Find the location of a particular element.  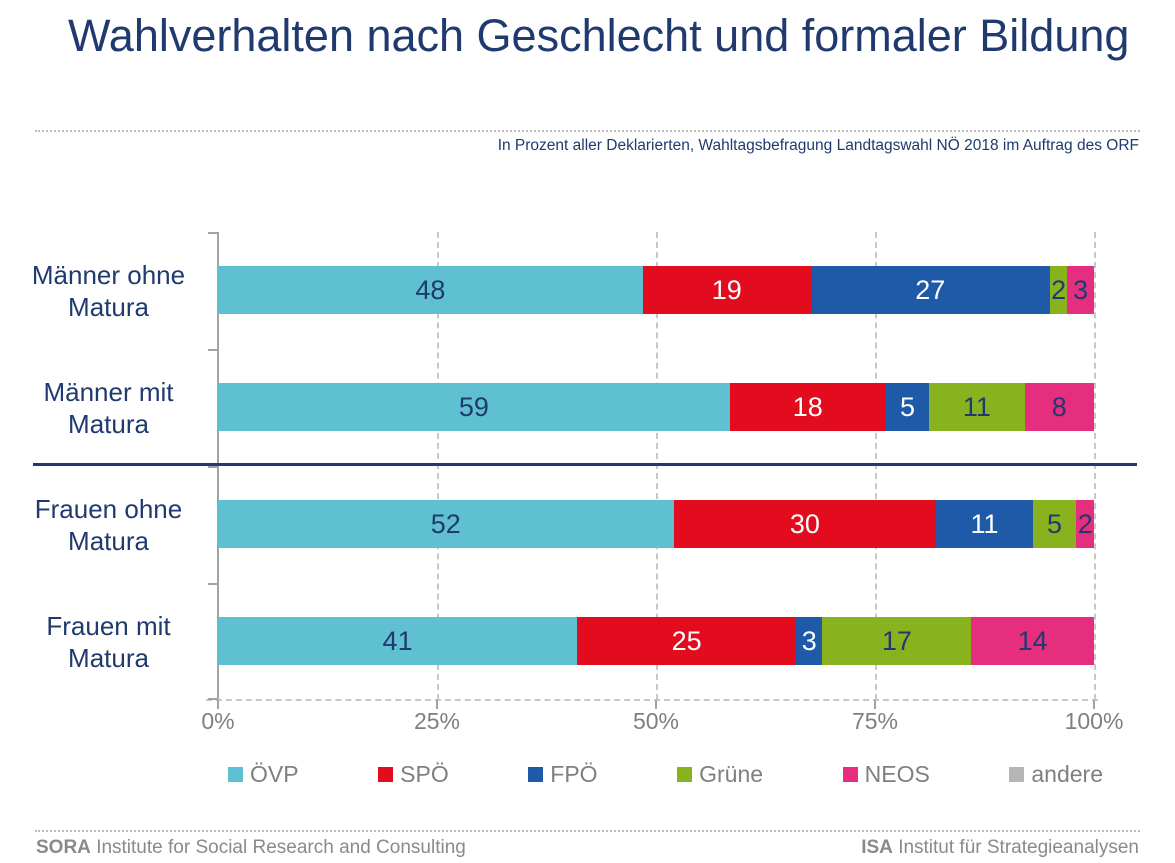

stacked-bar: 59 18 5 11 8 is located at coordinates (656, 407).